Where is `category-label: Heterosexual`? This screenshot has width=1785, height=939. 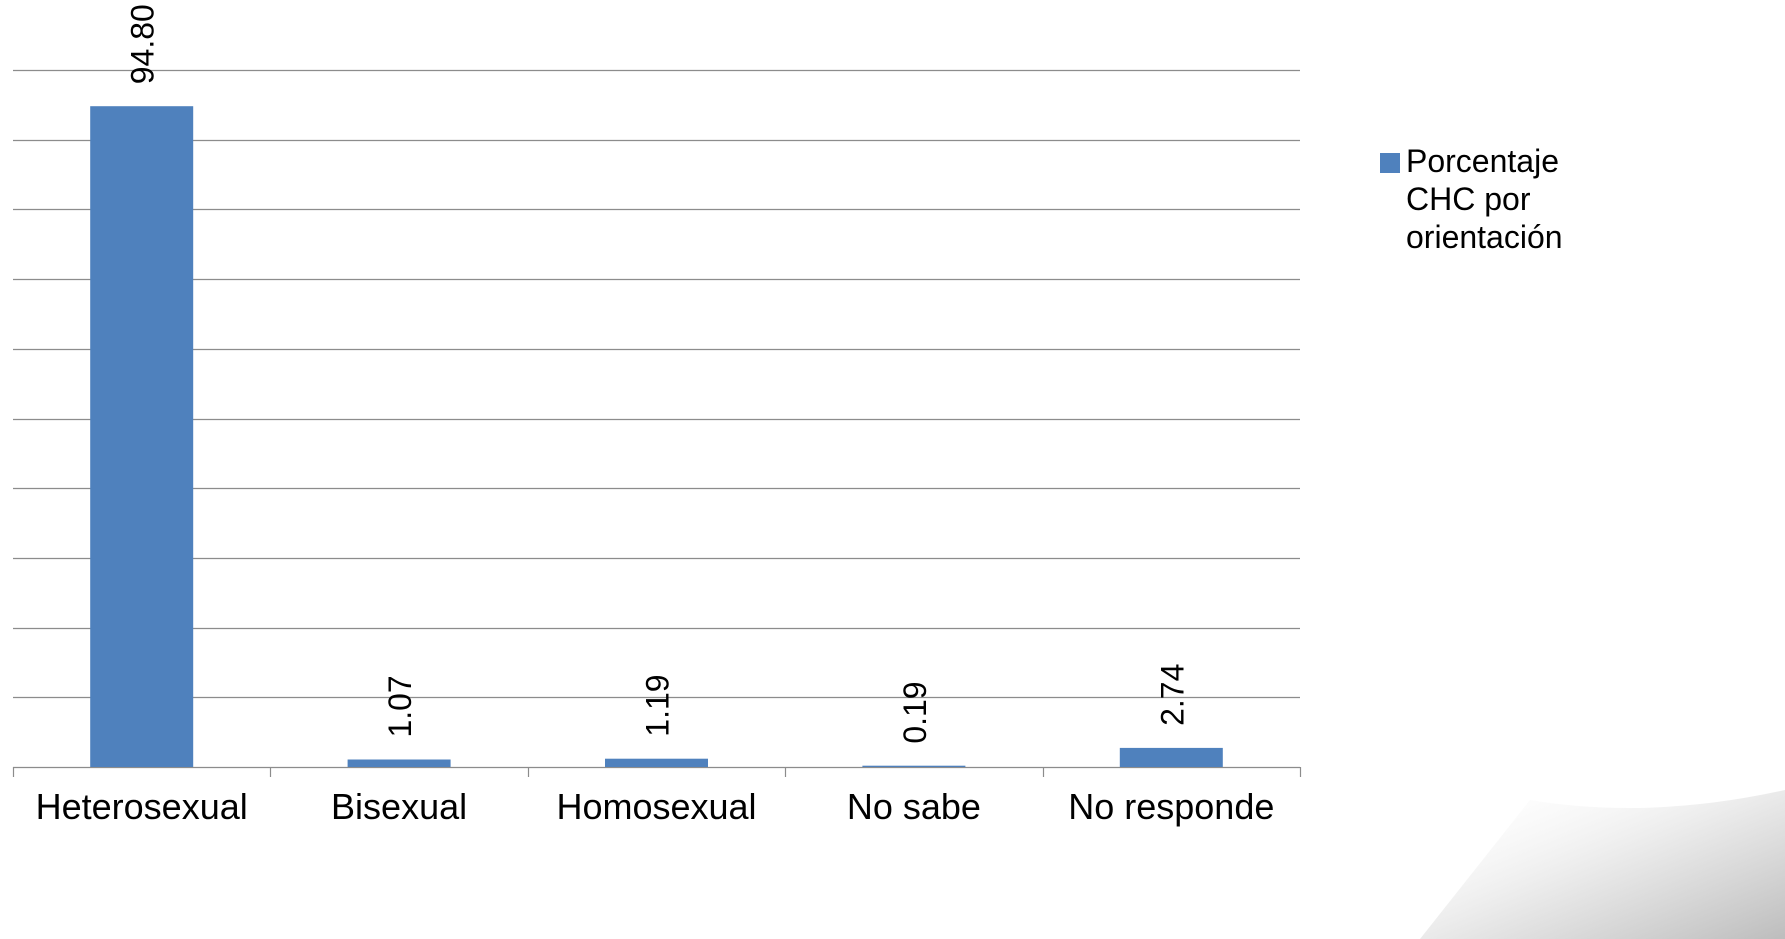
category-label: Heterosexual is located at coordinates (142, 806).